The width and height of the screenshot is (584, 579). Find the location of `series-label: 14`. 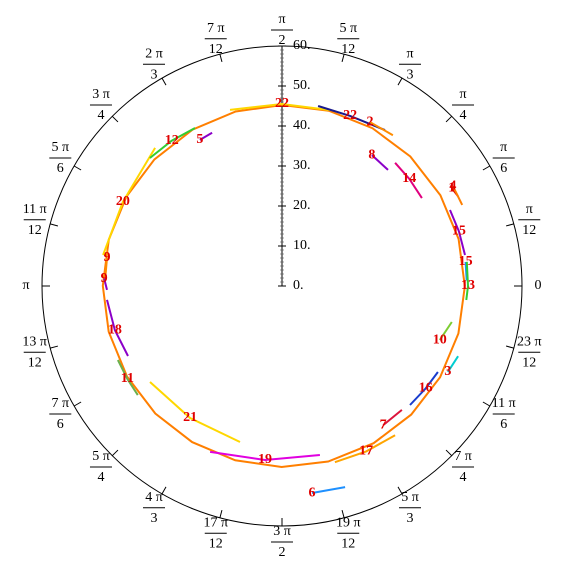

series-label: 14 is located at coordinates (409, 178).